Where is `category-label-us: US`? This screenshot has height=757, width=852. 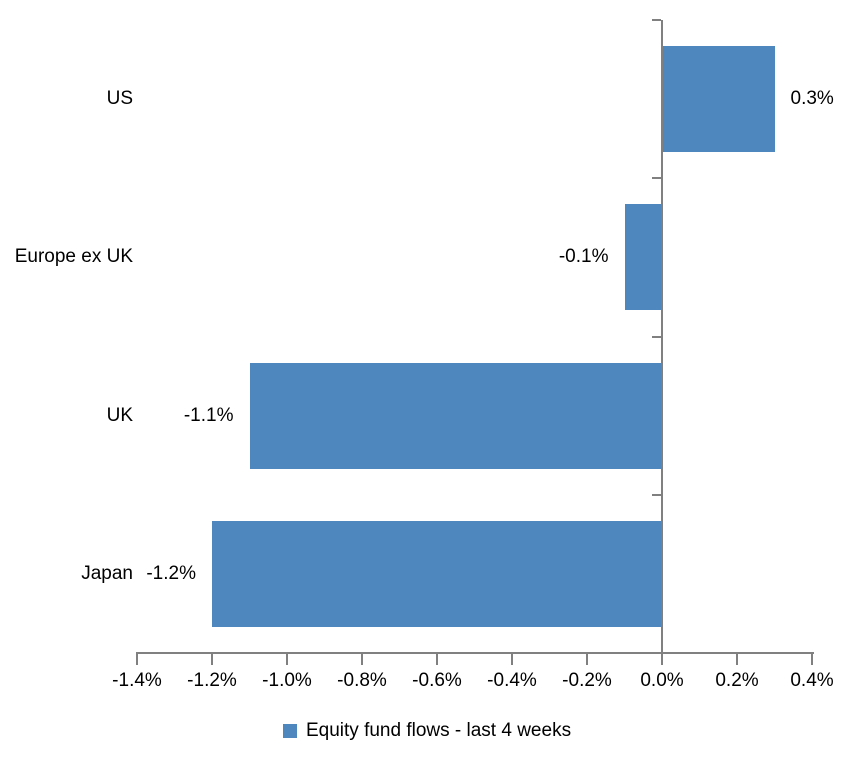
category-label-us: US is located at coordinates (119, 99).